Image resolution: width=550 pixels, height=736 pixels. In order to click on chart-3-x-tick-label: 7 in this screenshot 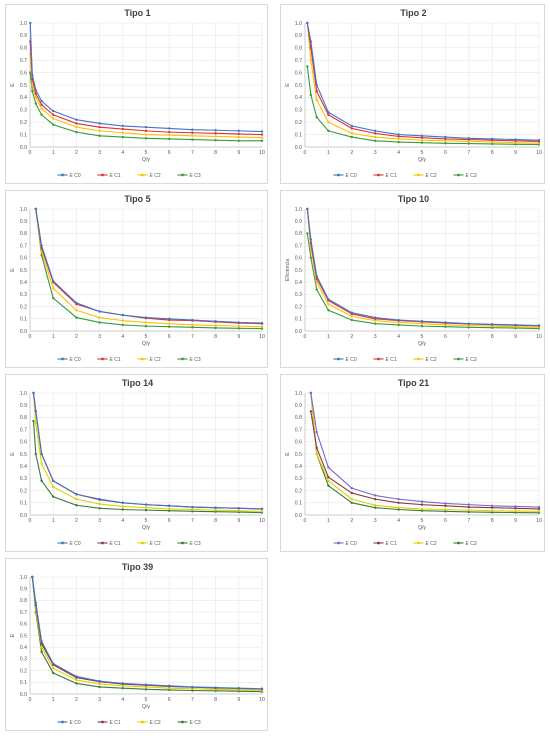, I will do `click(468, 337)`.